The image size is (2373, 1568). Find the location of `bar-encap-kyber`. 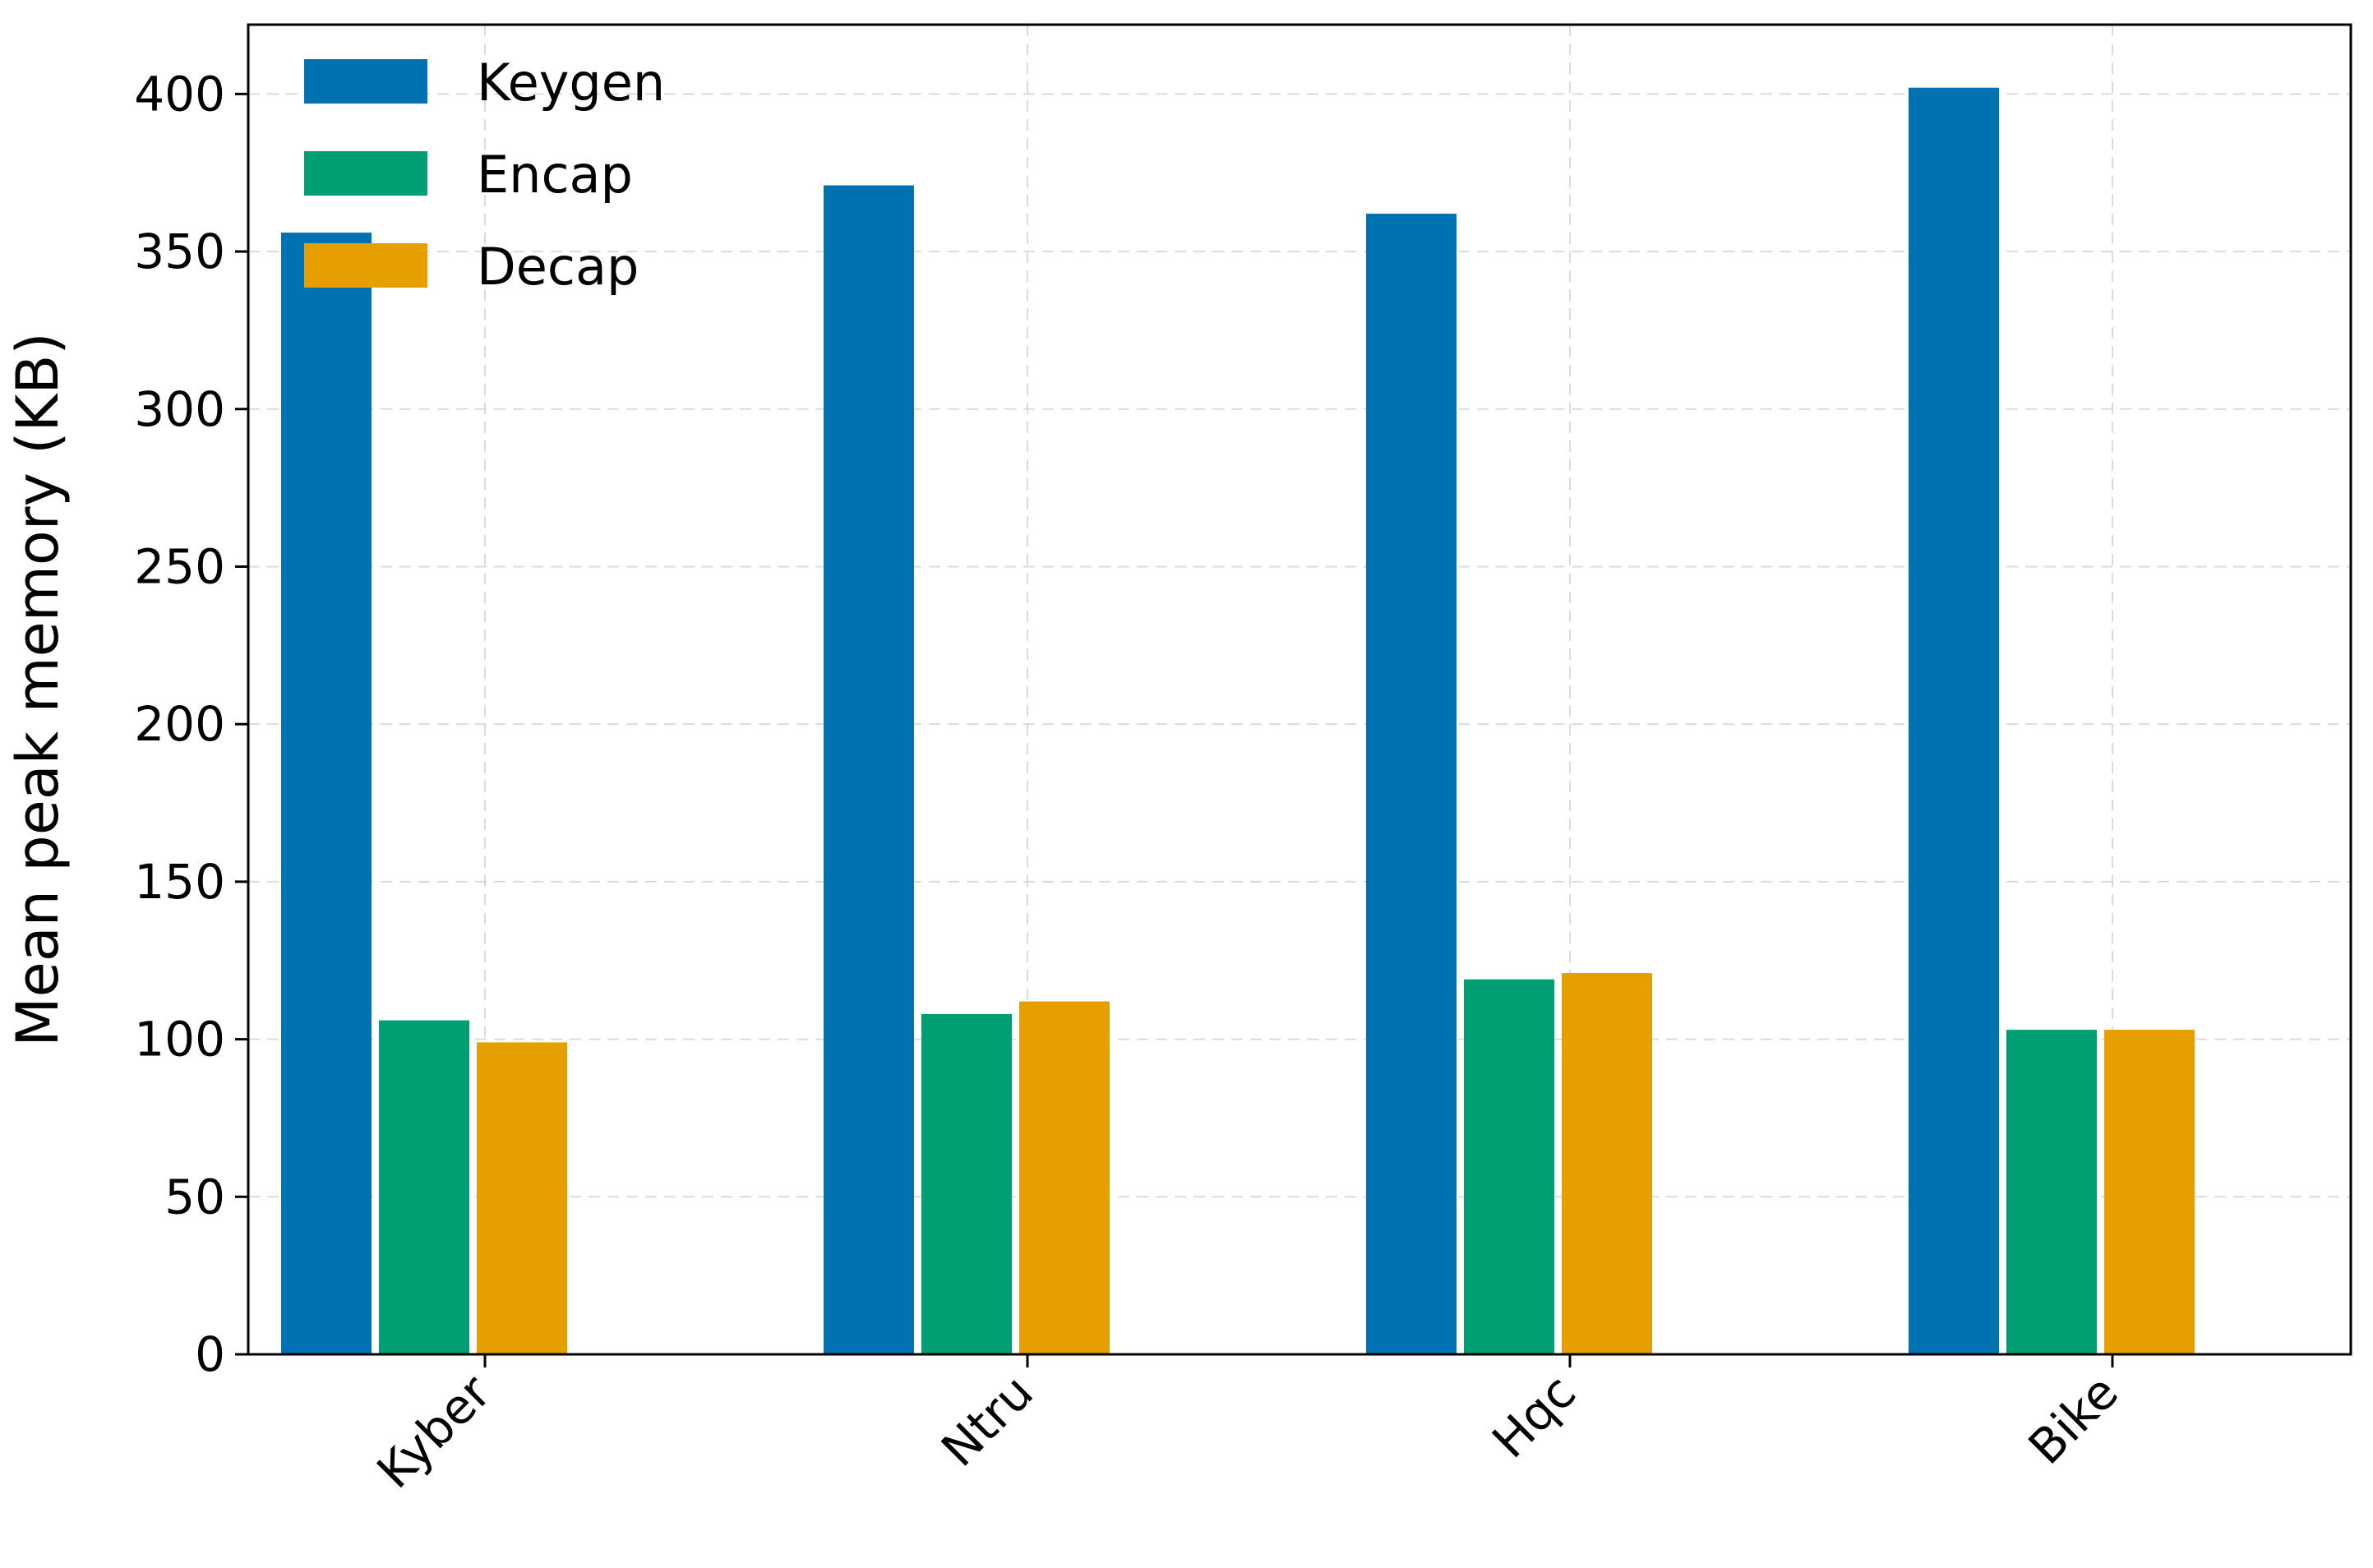

bar-encap-kyber is located at coordinates (424, 1187).